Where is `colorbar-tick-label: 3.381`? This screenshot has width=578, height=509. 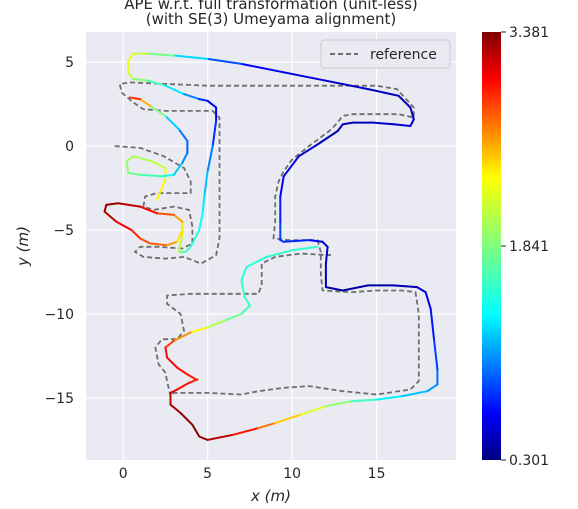
colorbar-tick-label: 3.381 is located at coordinates (529, 33).